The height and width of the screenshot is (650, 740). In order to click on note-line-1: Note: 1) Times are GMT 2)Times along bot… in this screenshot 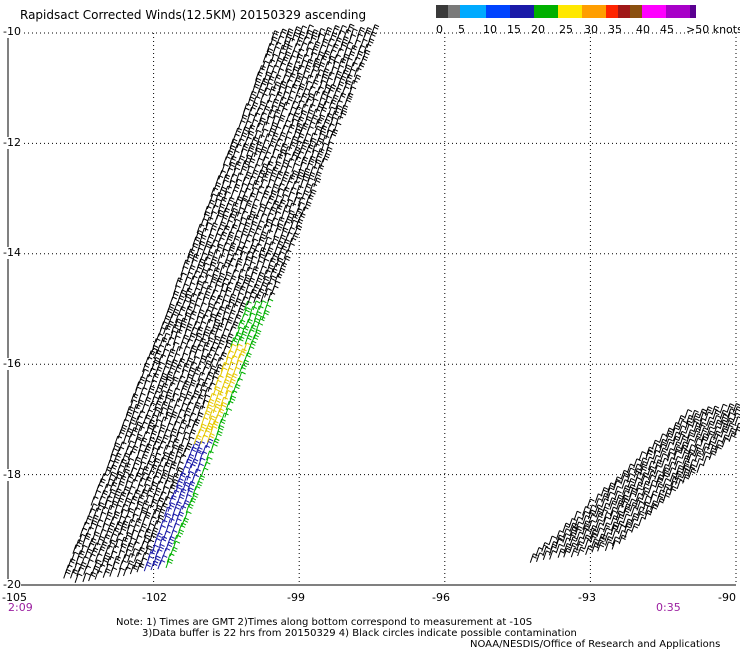, I will do `click(324, 622)`.